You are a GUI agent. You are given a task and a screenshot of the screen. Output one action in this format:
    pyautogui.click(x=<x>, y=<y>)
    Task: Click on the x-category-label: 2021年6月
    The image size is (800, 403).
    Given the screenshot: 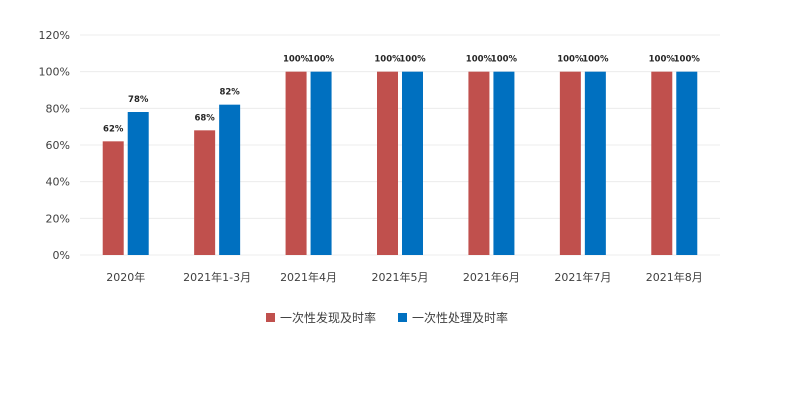 What is the action you would take?
    pyautogui.click(x=491, y=277)
    